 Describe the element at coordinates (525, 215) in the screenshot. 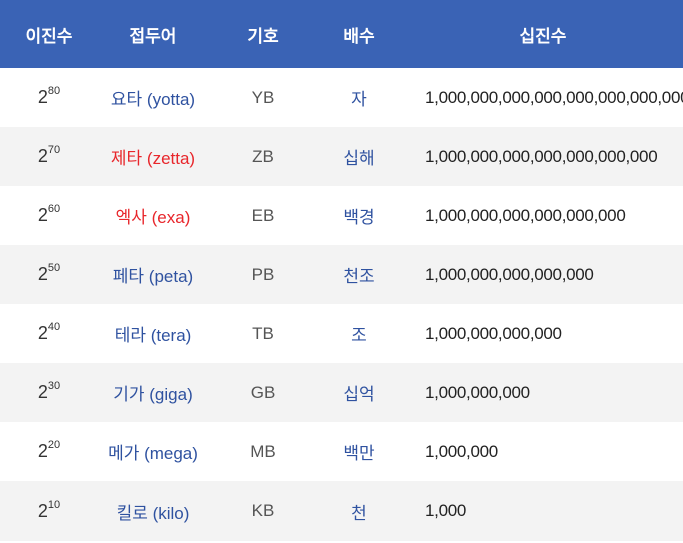

I see `decimal-value: 1,000,000,000,000,000,000` at that location.